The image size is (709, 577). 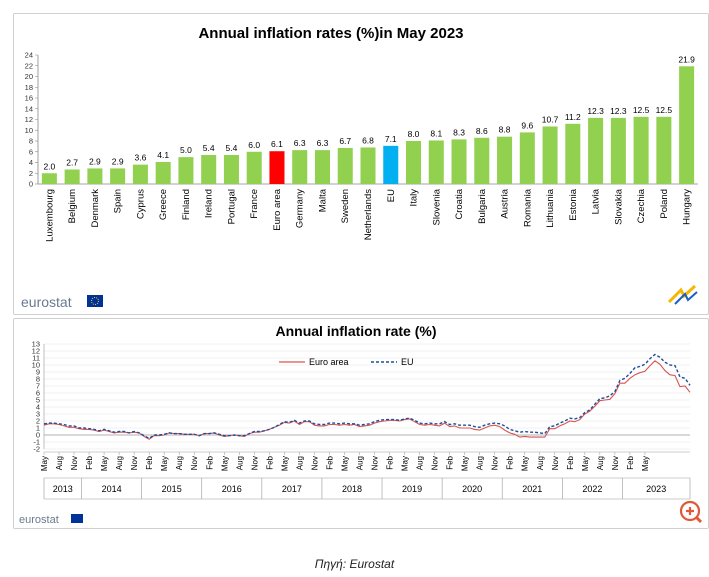 What do you see at coordinates (687, 125) in the screenshot?
I see `bar-hungary` at bounding box center [687, 125].